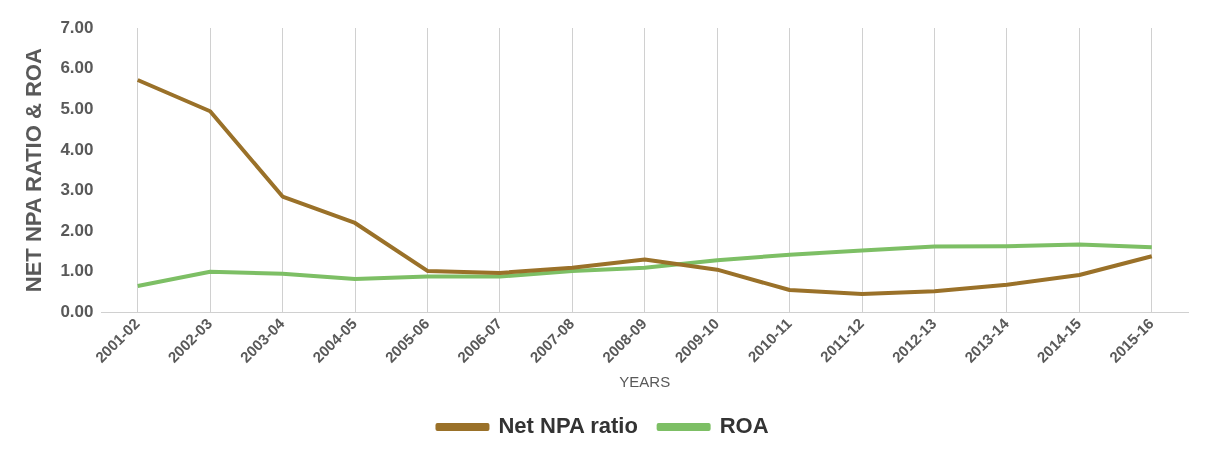  Describe the element at coordinates (744, 426) in the screenshot. I see `legend-label: ROA` at that location.